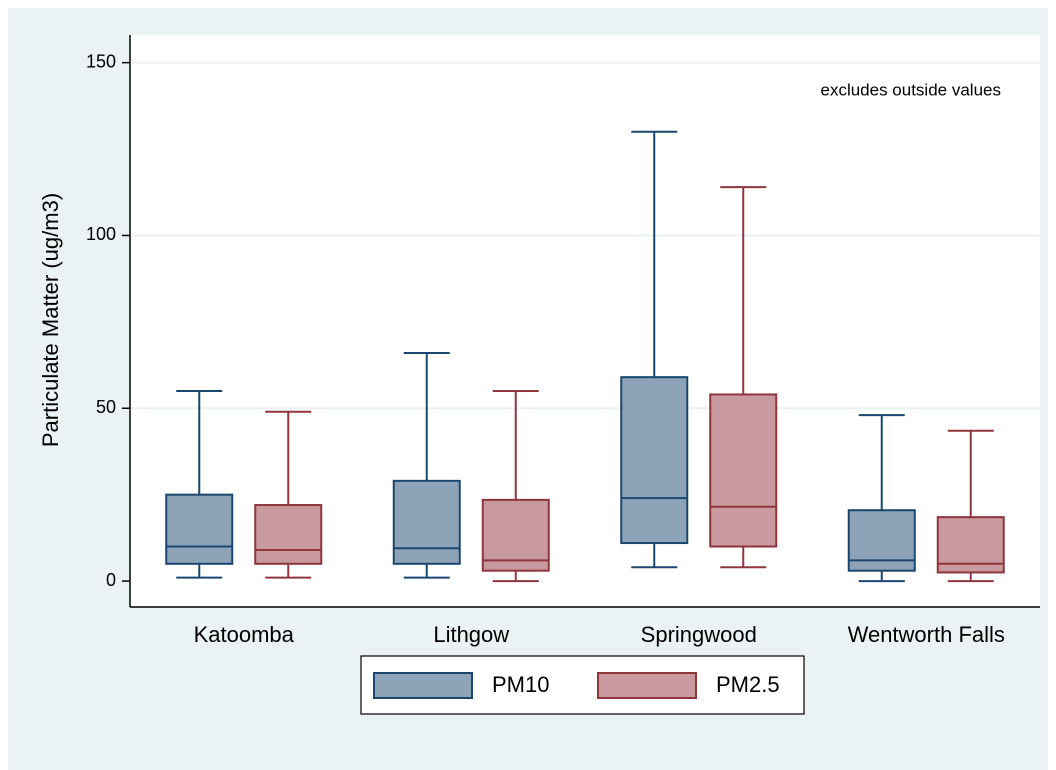  Describe the element at coordinates (748, 684) in the screenshot. I see `legend-label: PM2.5` at that location.